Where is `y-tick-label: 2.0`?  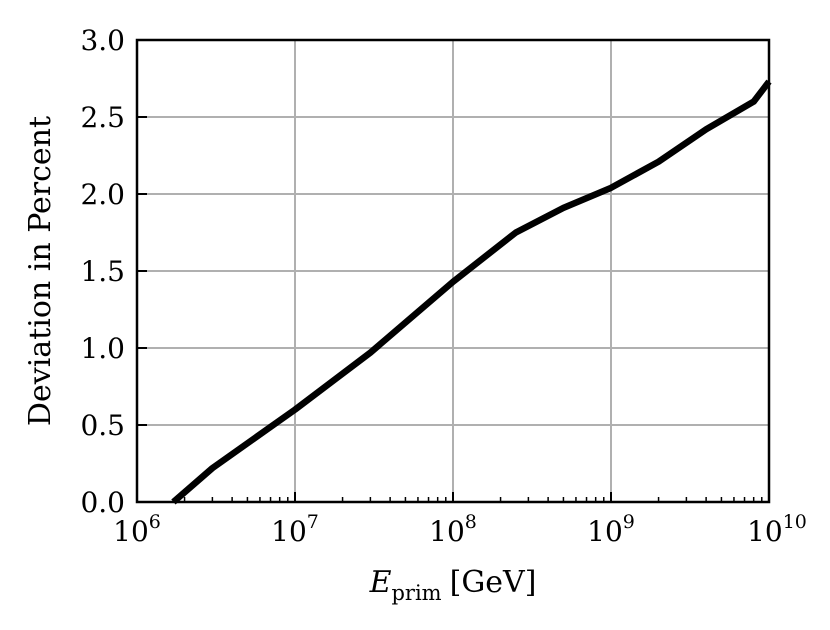
y-tick-label: 2.0 is located at coordinates (102, 194).